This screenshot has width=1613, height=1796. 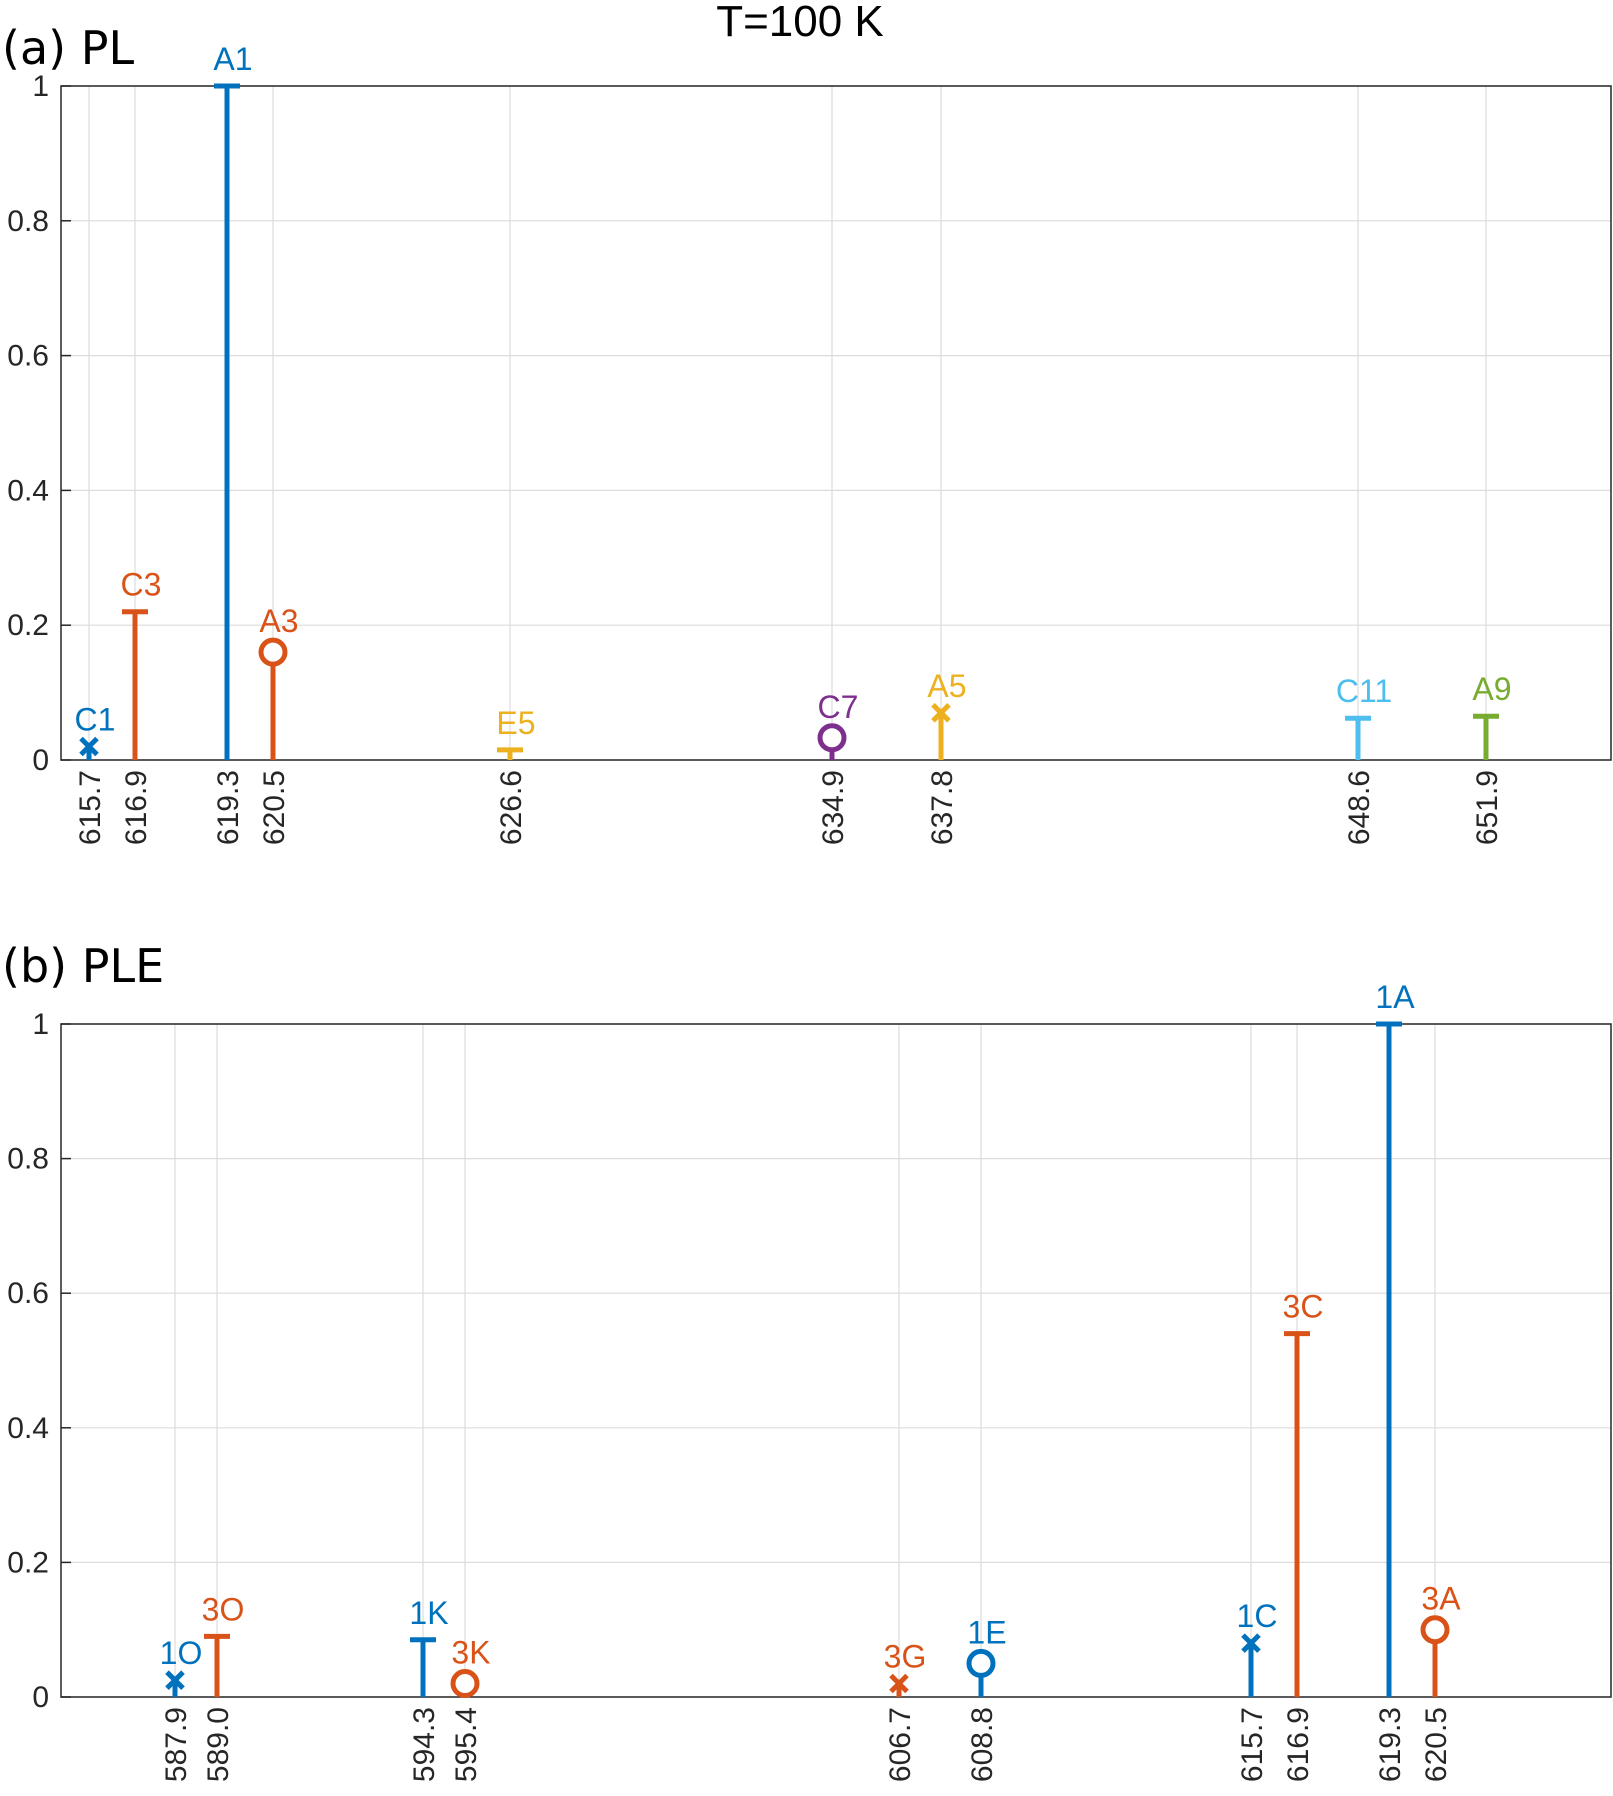 What do you see at coordinates (428, 1613) in the screenshot?
I see `peak-label-1k: 1K` at bounding box center [428, 1613].